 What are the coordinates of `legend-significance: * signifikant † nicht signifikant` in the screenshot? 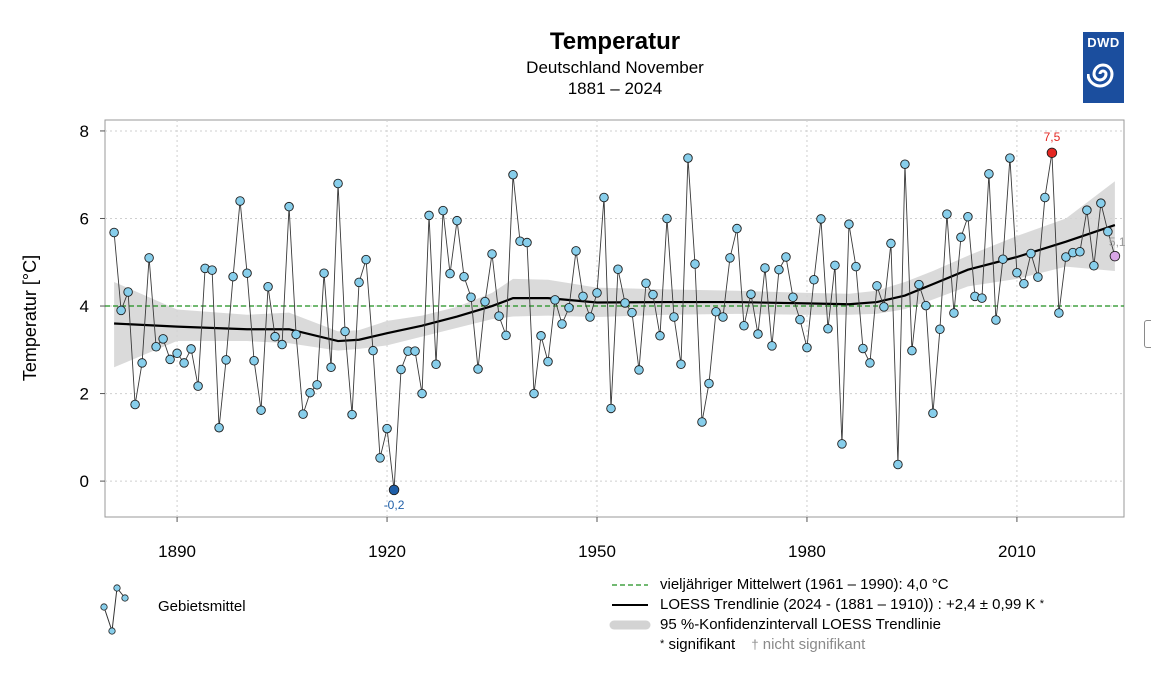 It's located at (762, 644).